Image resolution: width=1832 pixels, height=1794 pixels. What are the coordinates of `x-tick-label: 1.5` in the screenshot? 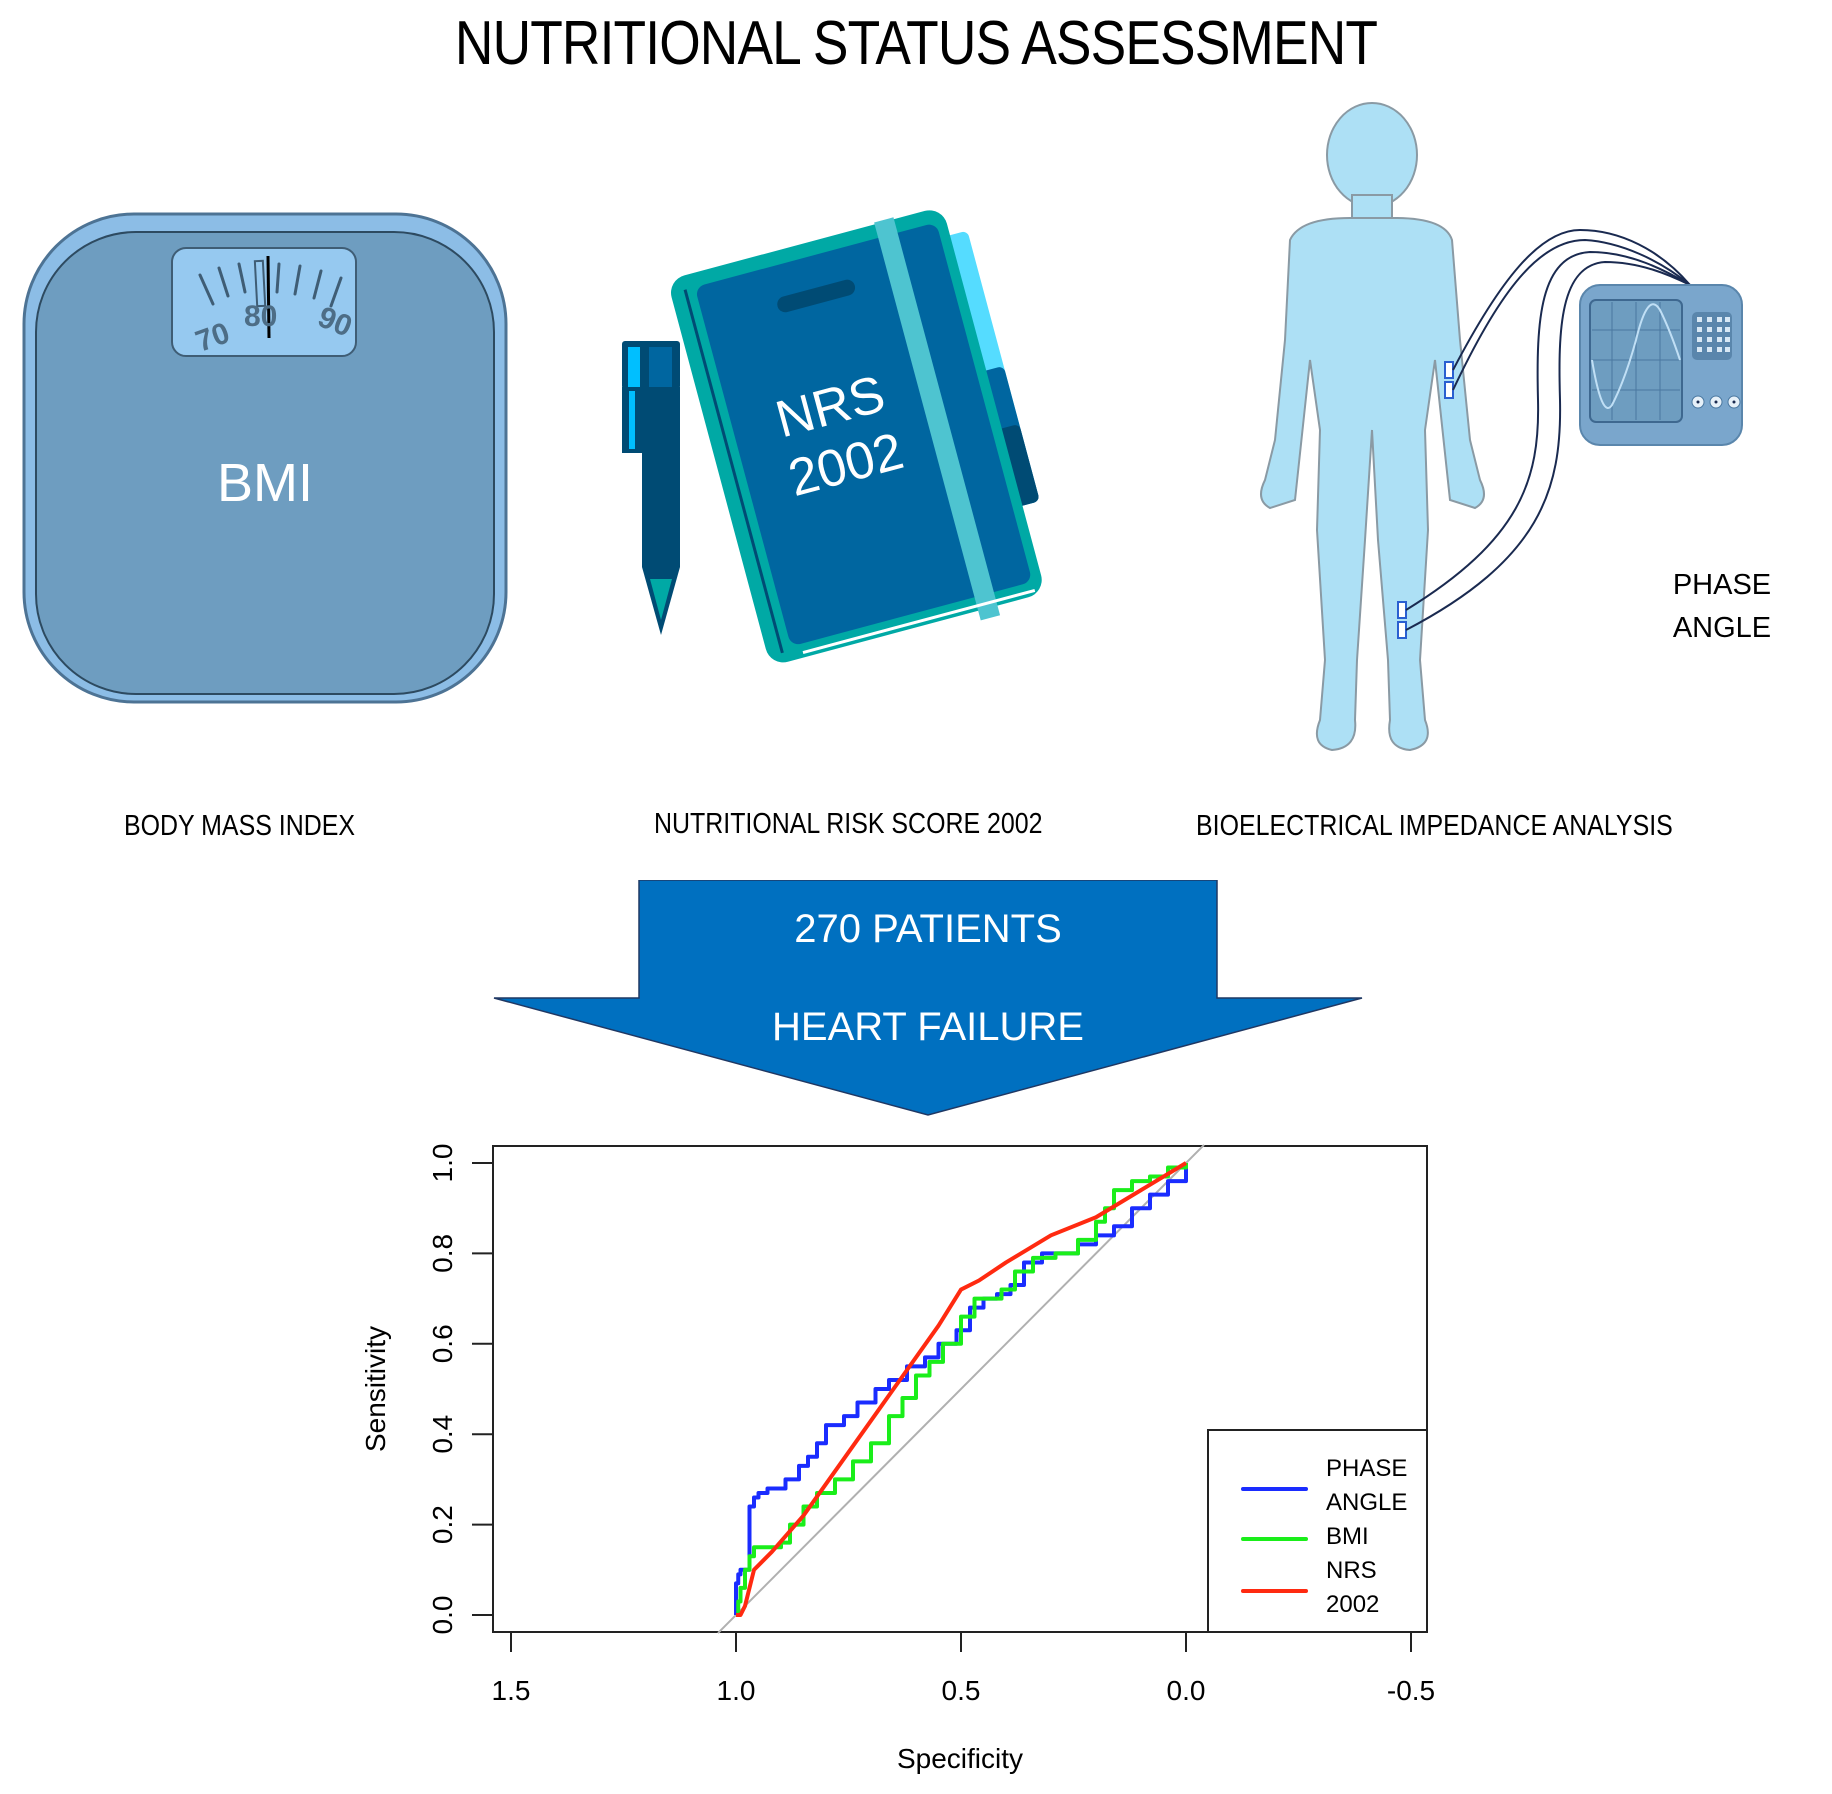 It's located at (511, 1690).